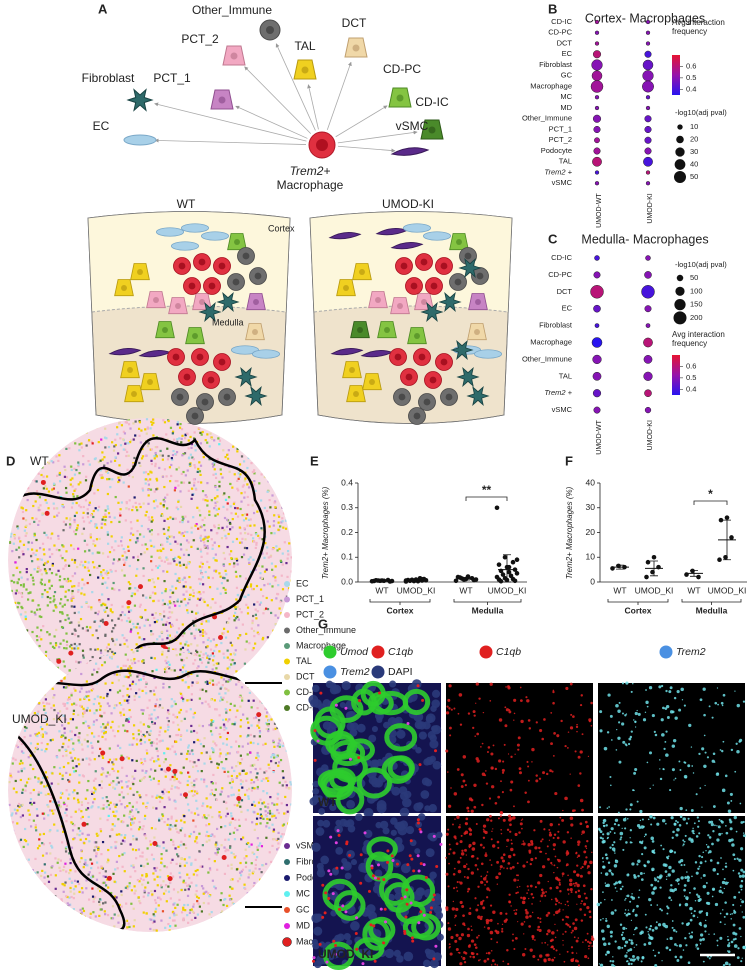  I want to click on cell-body, so click(125, 351).